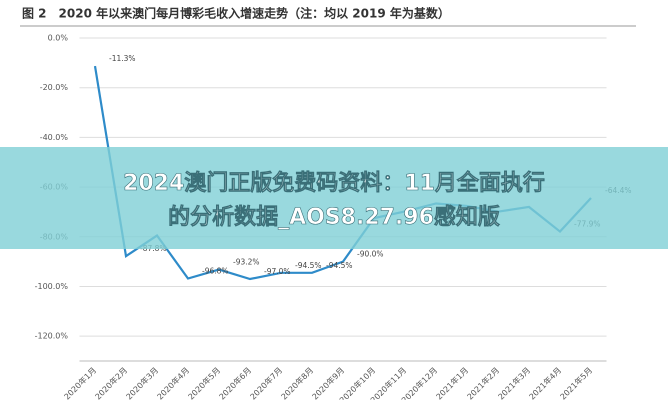 This screenshot has height=404, width=668. I want to click on data-label: -11.3%, so click(122, 58).